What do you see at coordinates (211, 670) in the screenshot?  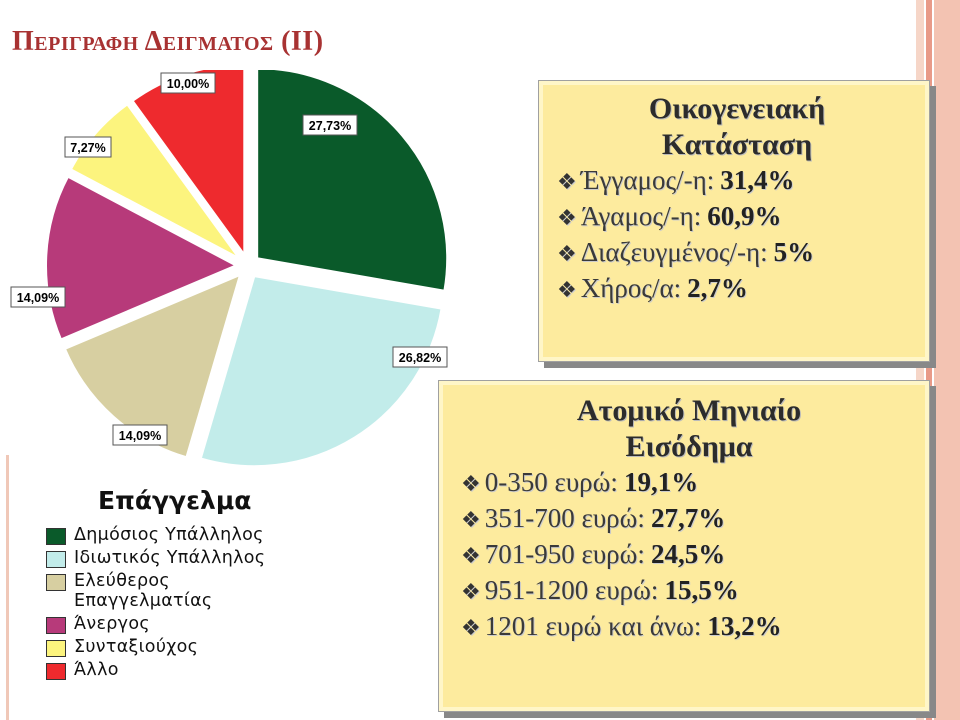 I see `legend-item: Άλλο` at bounding box center [211, 670].